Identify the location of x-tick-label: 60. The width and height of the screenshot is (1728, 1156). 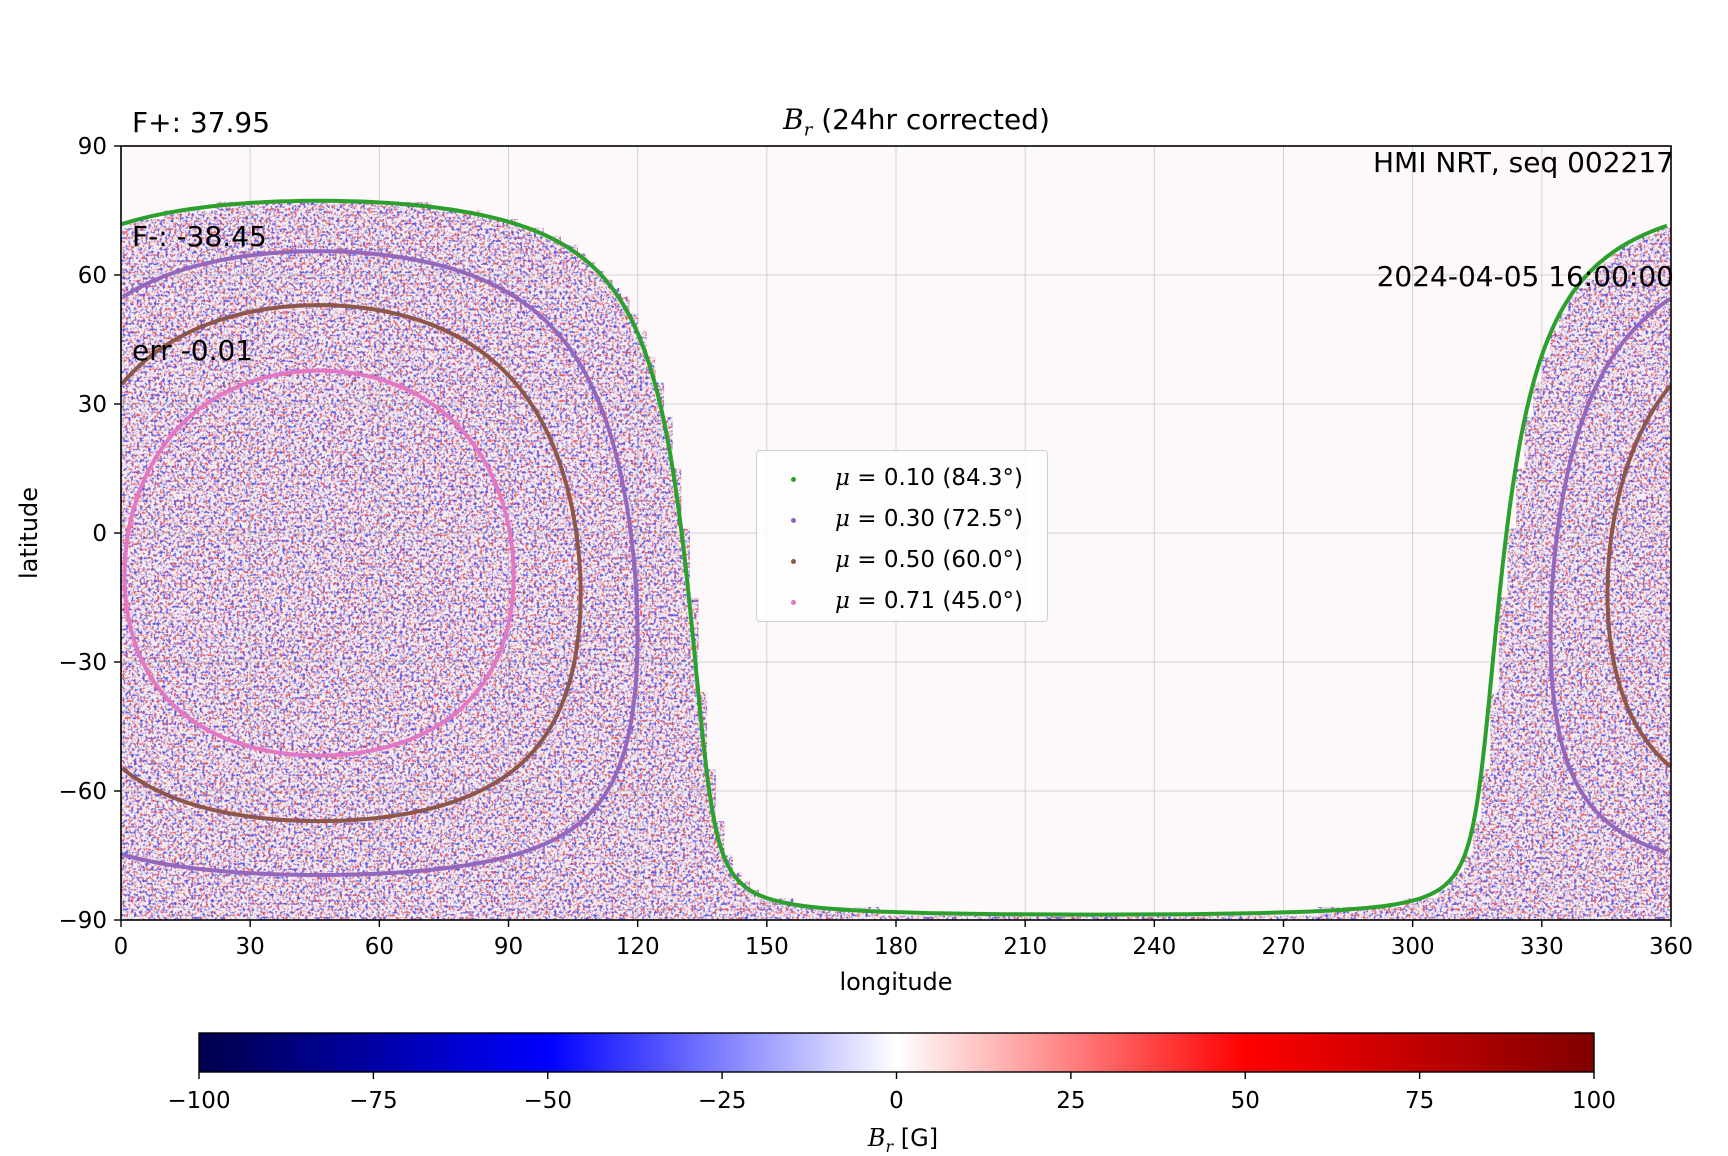
(379, 947).